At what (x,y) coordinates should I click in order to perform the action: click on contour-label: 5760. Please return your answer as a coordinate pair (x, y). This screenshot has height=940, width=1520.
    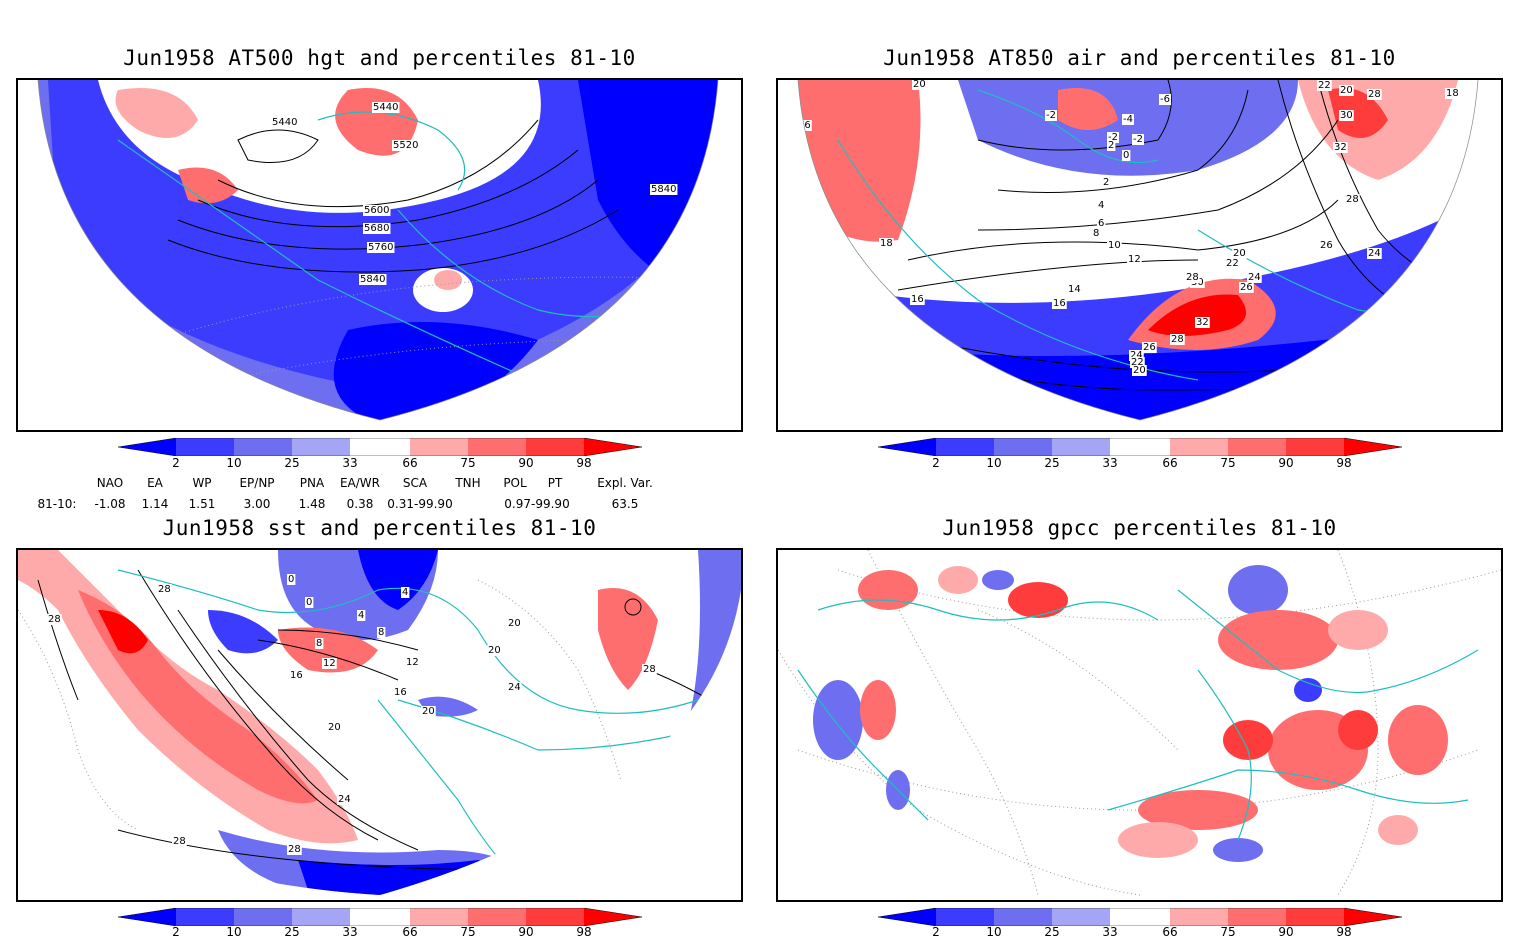
    Looking at the image, I should click on (380, 247).